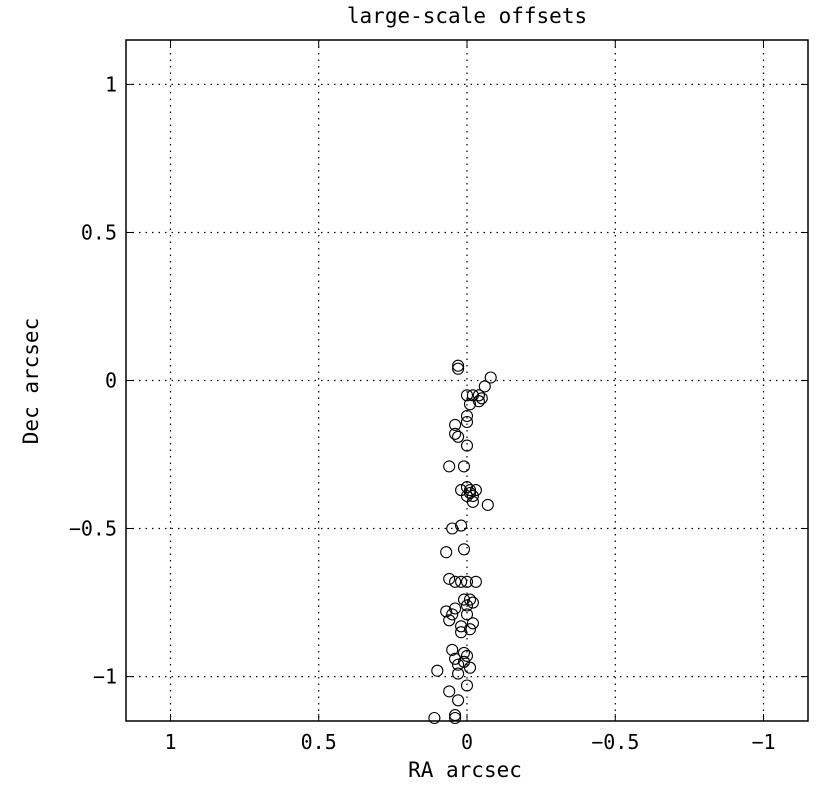  Describe the element at coordinates (105, 677) in the screenshot. I see `y-tick-label: −1` at that location.